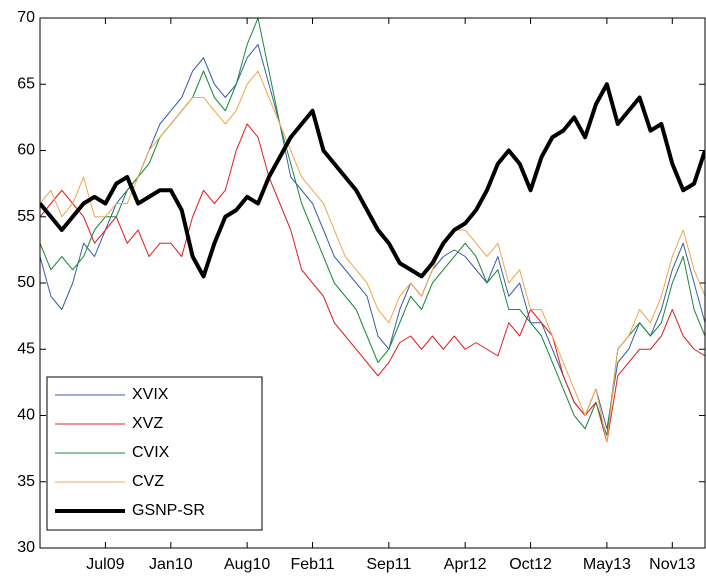  What do you see at coordinates (148, 481) in the screenshot?
I see `legend-label: CVZ` at bounding box center [148, 481].